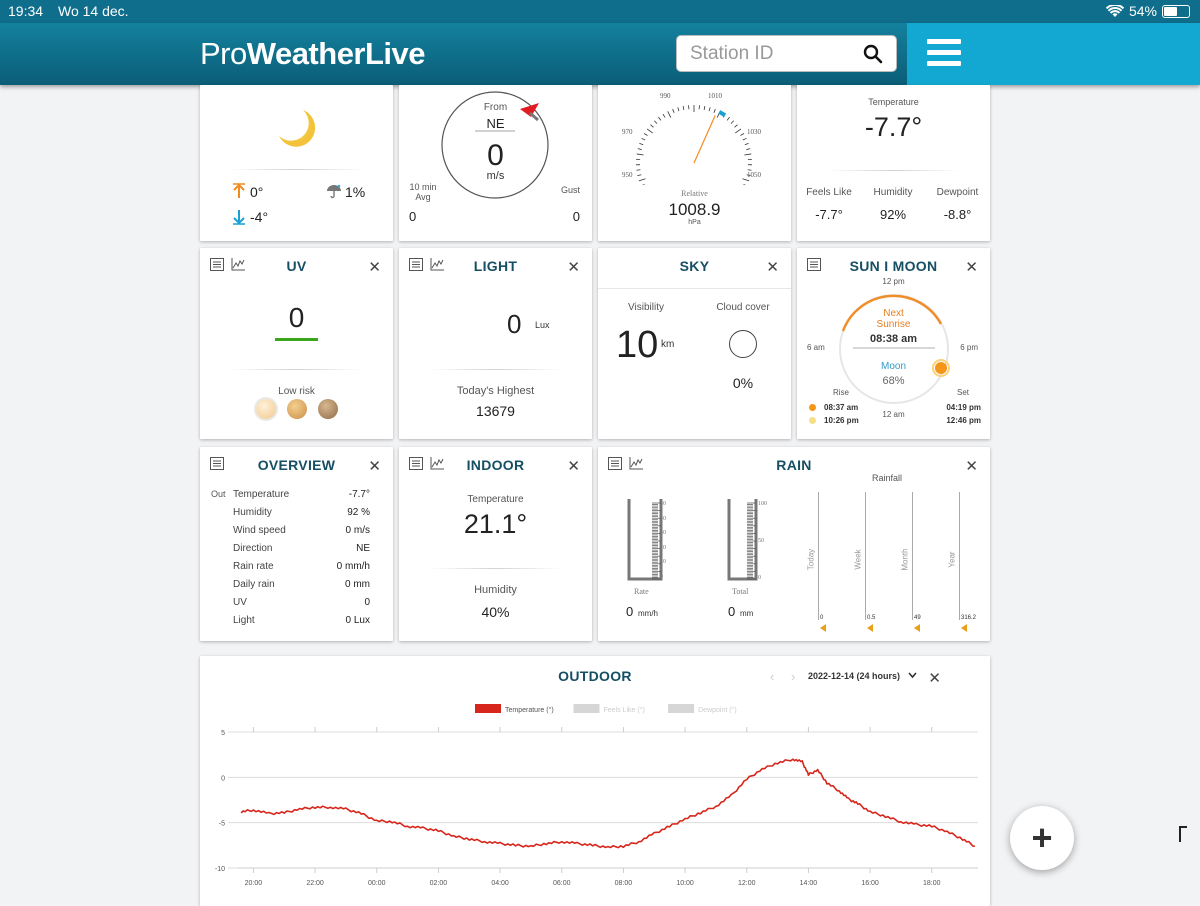 The width and height of the screenshot is (1200, 906). Describe the element at coordinates (694, 193) in the screenshot. I see `pressure-label: Relative` at that location.